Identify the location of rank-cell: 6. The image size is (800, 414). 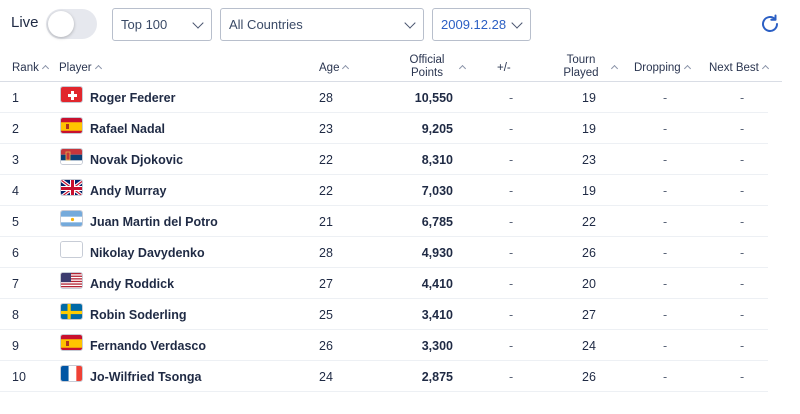
(15, 253).